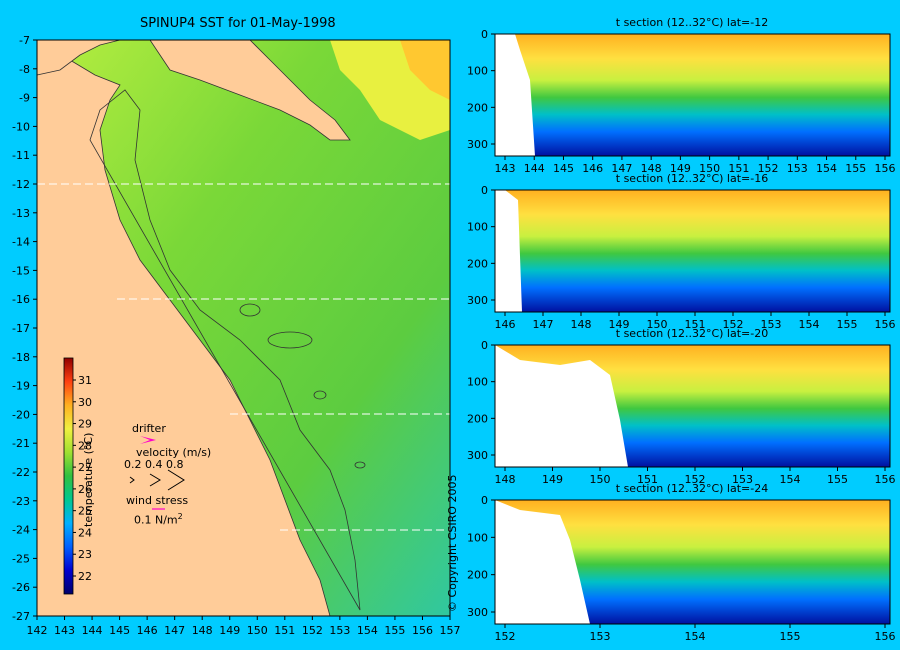 This screenshot has height=650, width=900. Describe the element at coordinates (21, 155) in the screenshot. I see `lat-tick-label: -11` at that location.